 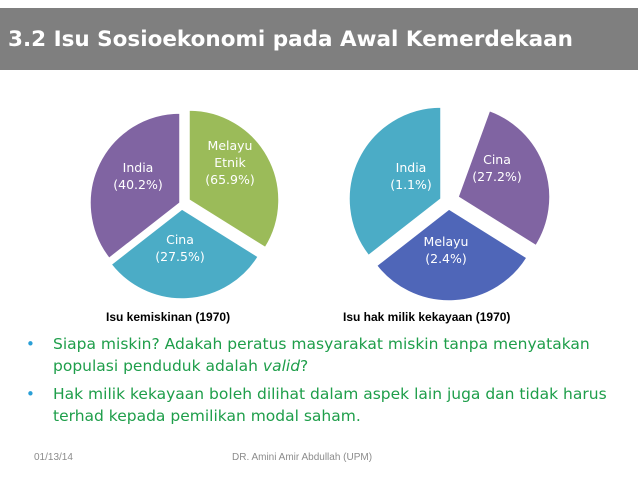 I want to click on pie-1-slice-india, so click(x=135, y=186).